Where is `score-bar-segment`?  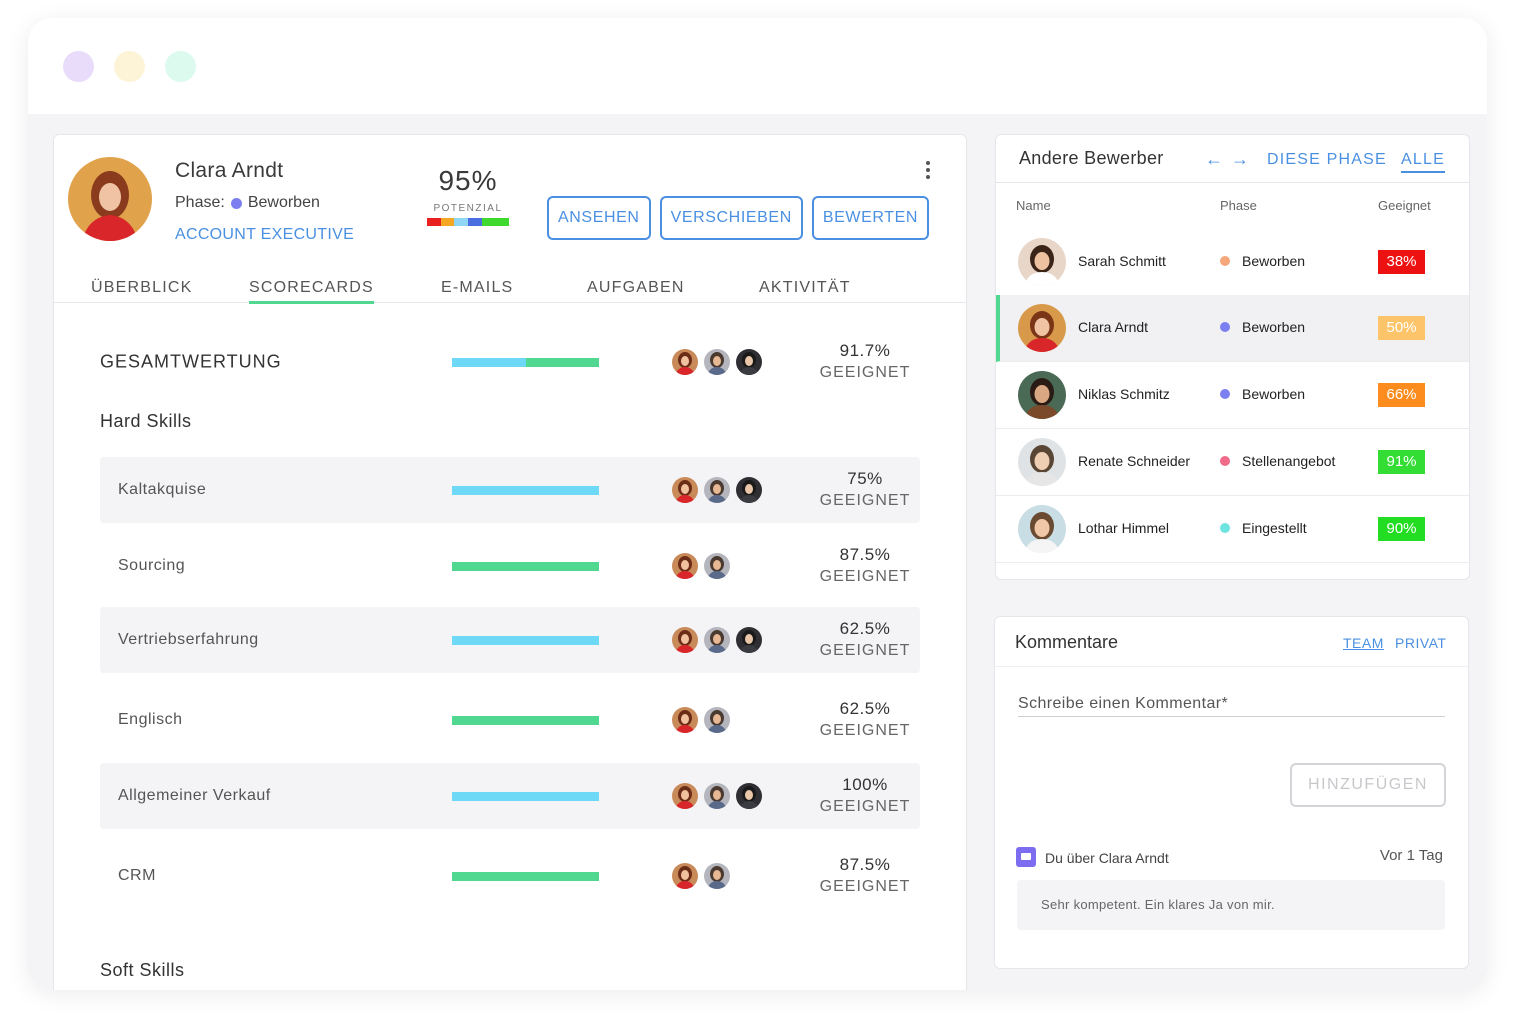 score-bar-segment is located at coordinates (489, 362).